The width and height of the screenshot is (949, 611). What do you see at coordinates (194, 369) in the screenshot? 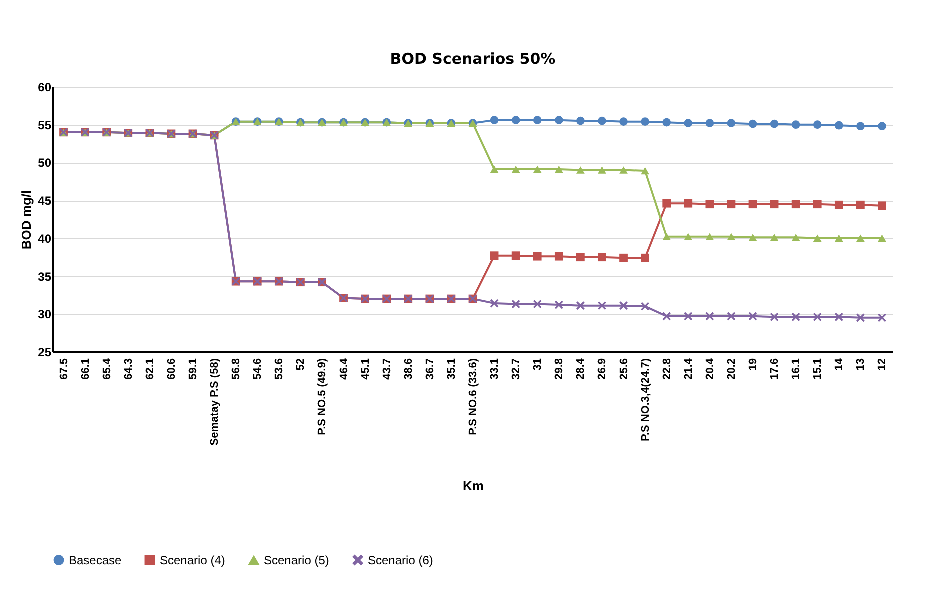
I see `x-tick-label: 59.1` at bounding box center [194, 369].